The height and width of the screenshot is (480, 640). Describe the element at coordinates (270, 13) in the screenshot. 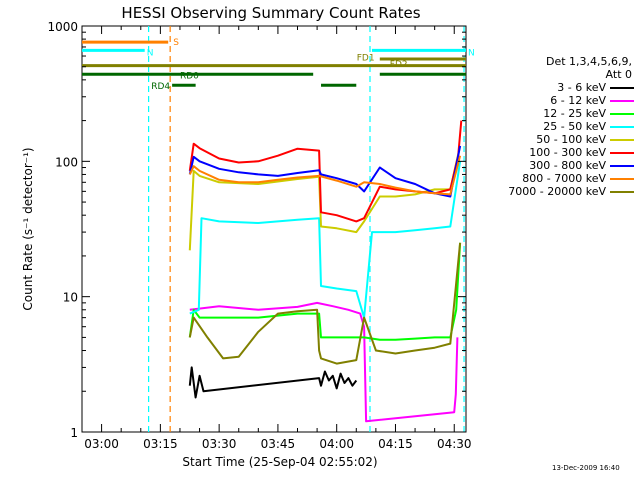

I see `chart-title: HESSI Observing Summary Count Rates` at that location.